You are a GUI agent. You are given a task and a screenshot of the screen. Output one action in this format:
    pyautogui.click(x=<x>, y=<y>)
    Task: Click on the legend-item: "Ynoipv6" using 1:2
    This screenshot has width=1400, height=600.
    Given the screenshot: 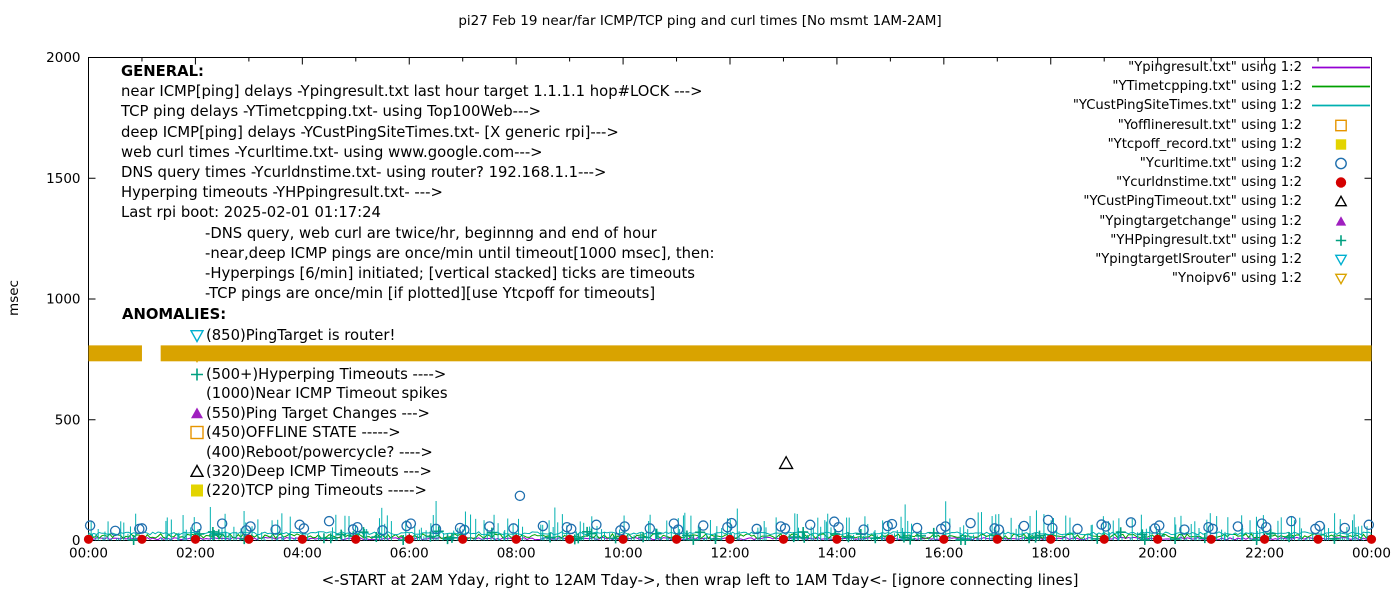 What is the action you would take?
    pyautogui.click(x=1223, y=278)
    